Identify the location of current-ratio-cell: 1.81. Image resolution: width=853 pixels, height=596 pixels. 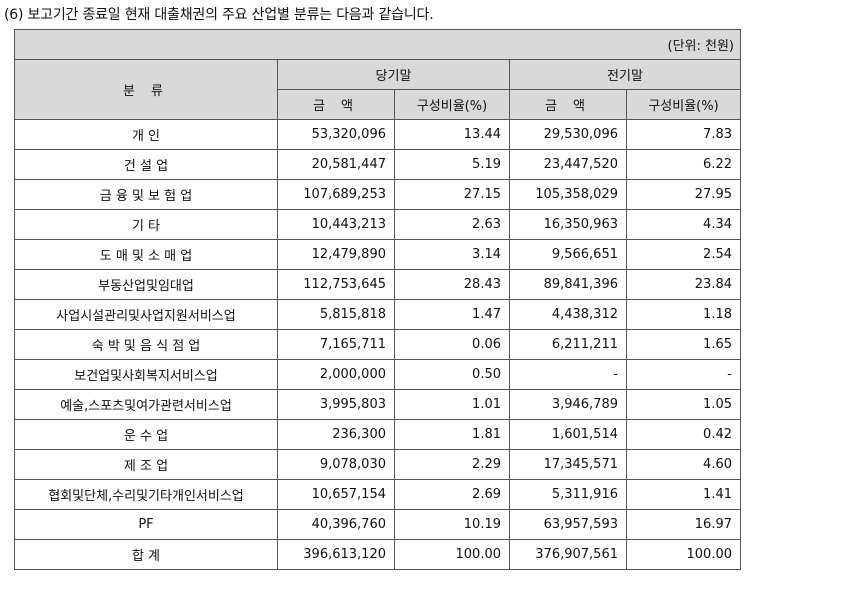
(452, 434).